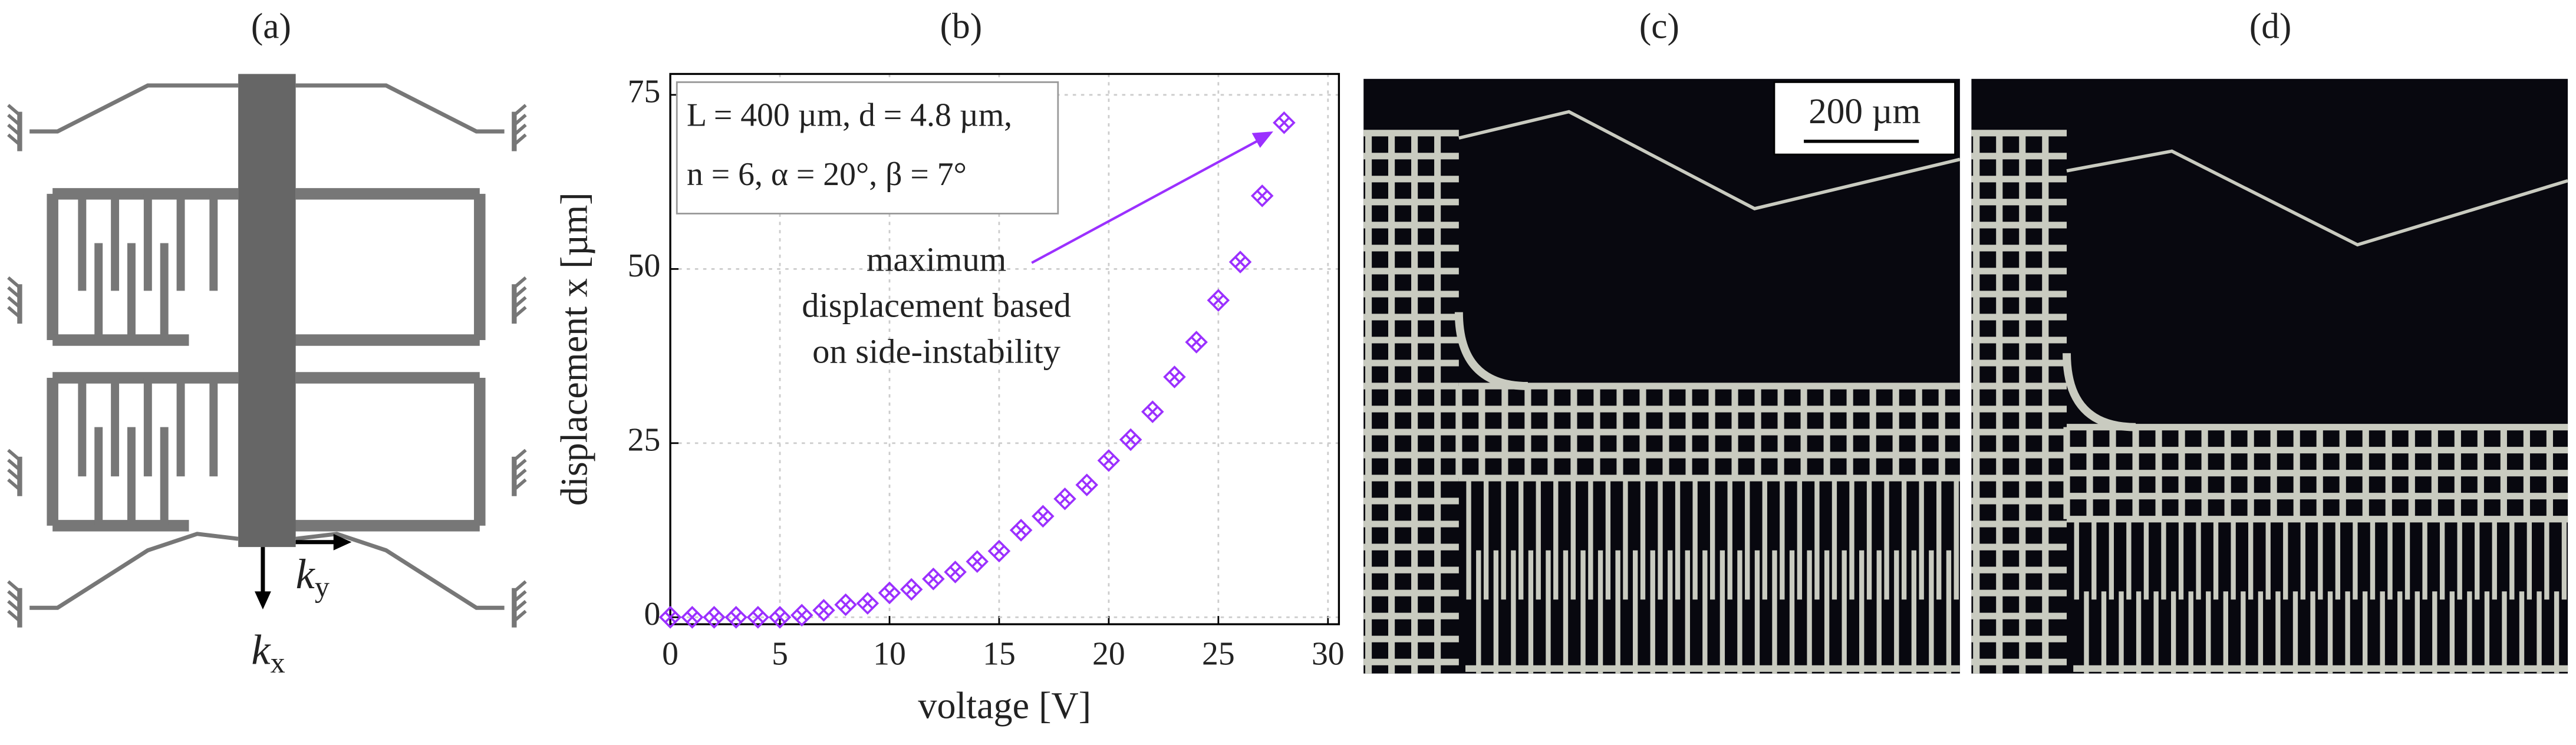 This screenshot has width=2576, height=745. Describe the element at coordinates (1218, 654) in the screenshot. I see `x-tick-label: 25` at that location.